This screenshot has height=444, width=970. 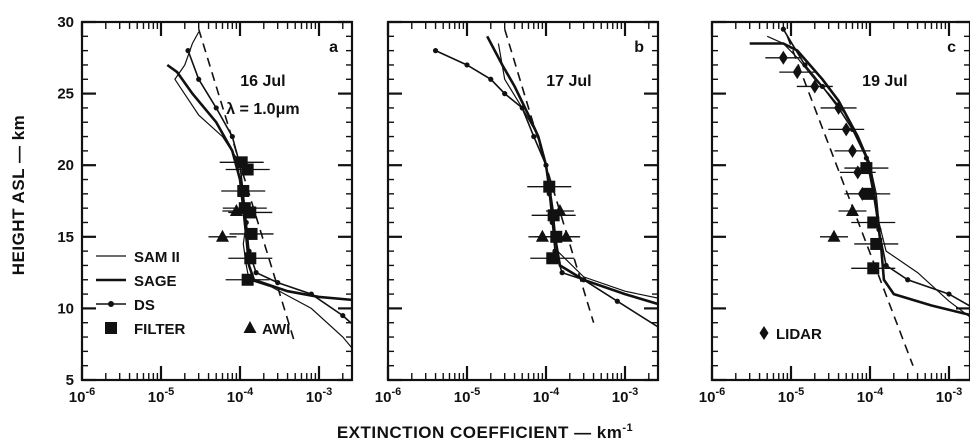 What do you see at coordinates (951, 47) in the screenshot?
I see `panel-letter: c` at bounding box center [951, 47].